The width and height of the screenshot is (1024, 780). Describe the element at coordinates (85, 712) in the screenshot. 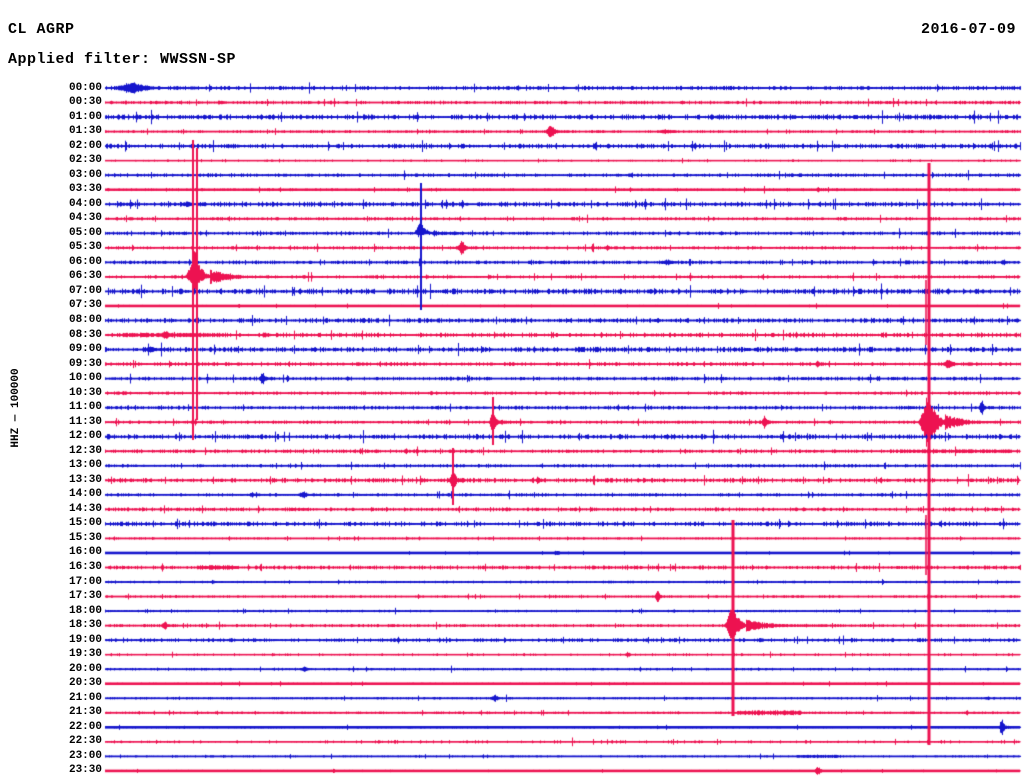

I see `row-time-label: 21:30` at that location.